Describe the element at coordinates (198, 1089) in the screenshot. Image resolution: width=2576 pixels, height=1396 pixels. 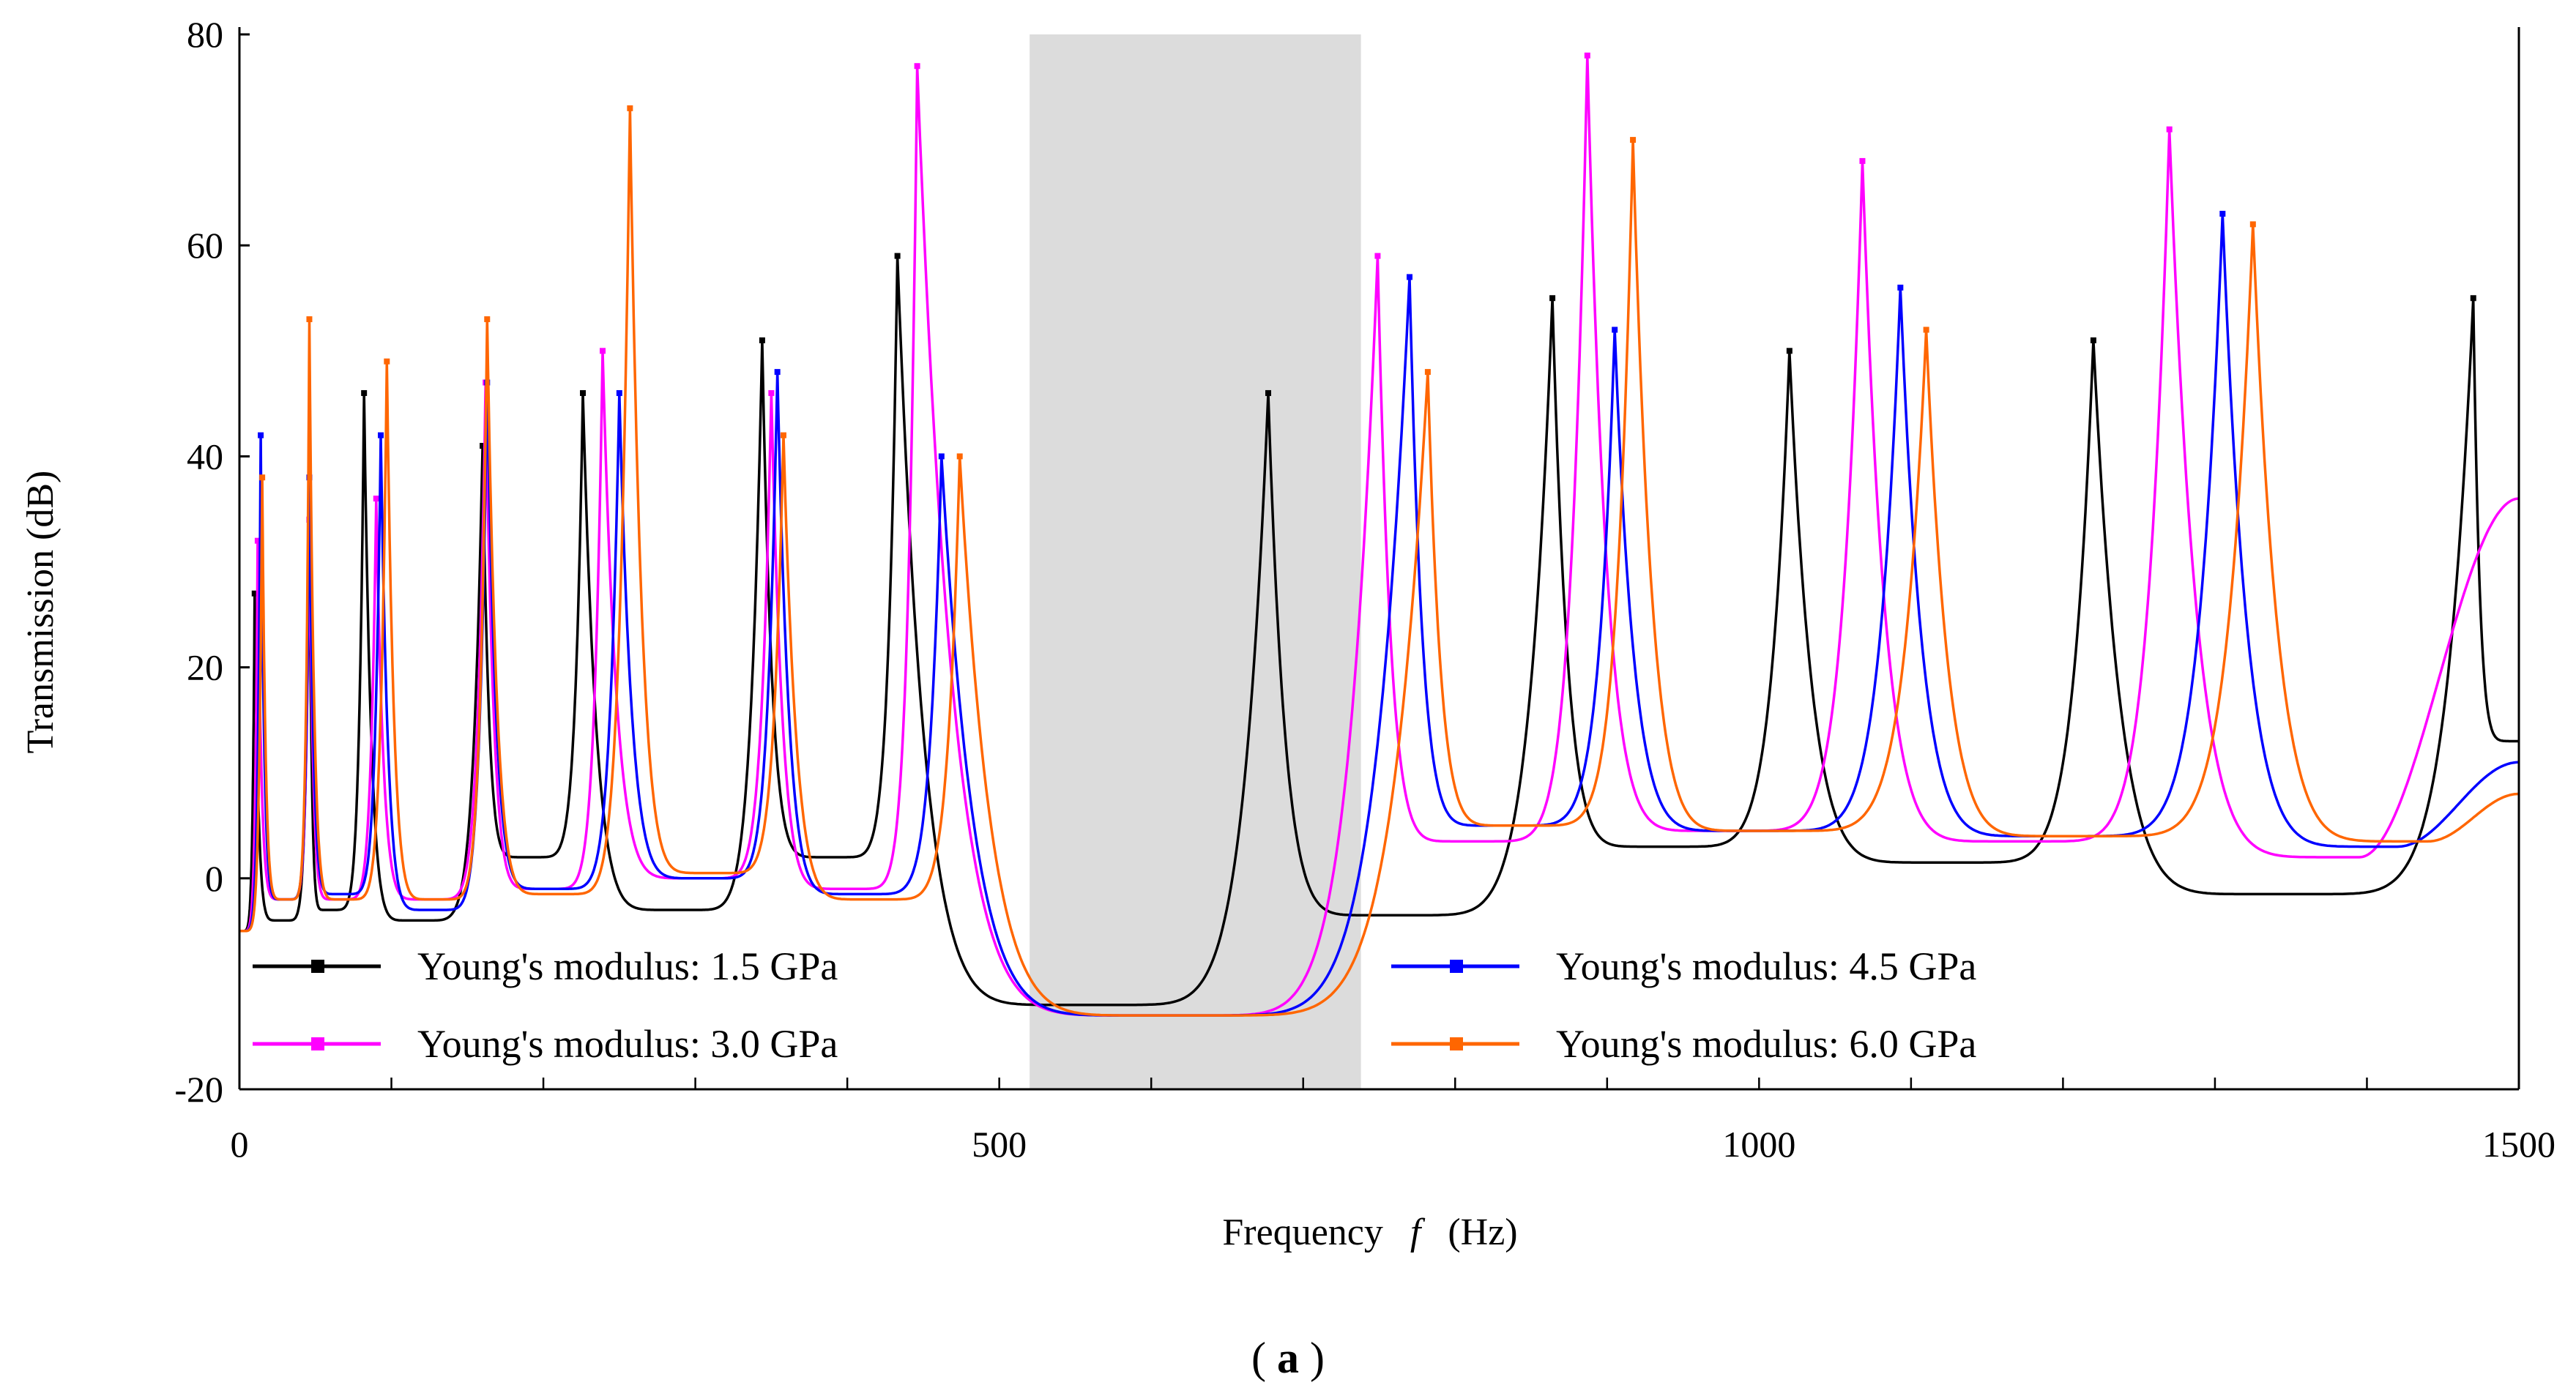
I see `y-tick-label: -20` at that location.